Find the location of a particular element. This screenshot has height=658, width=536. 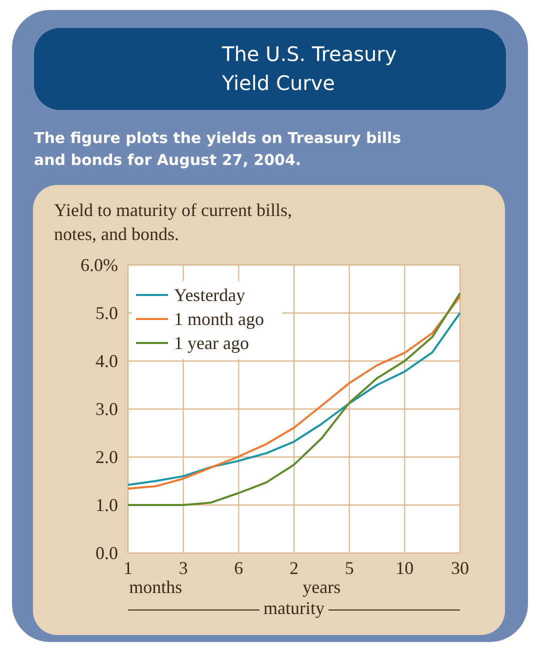

chart-subtitle: The figure plots the yields on Treasury bills and bonds for August 27, 2004. is located at coordinates (218, 149).